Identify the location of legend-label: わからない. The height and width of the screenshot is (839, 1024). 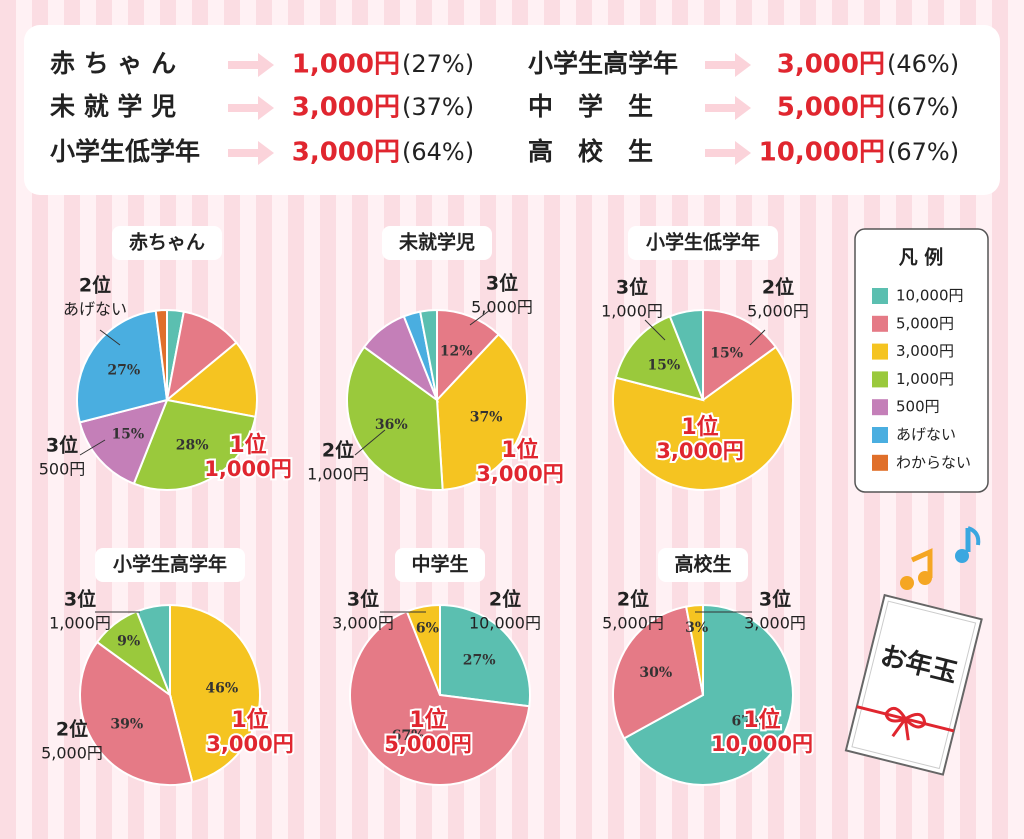
(933, 462).